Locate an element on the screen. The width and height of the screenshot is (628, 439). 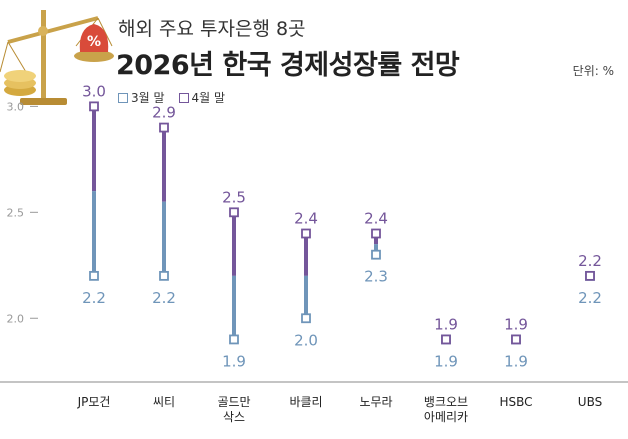
x-tick-label: 노무라 is located at coordinates (375, 402).